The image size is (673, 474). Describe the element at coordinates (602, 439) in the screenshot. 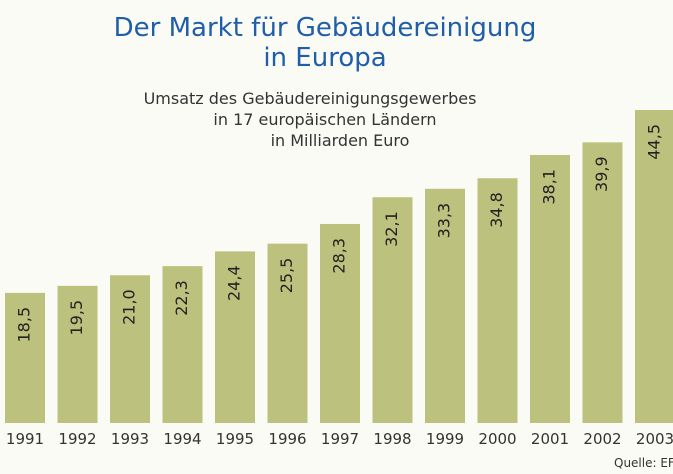

I see `x-tick-label: 2002` at that location.